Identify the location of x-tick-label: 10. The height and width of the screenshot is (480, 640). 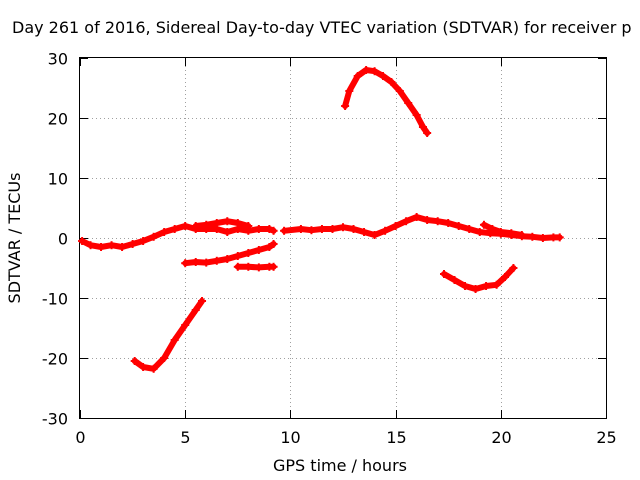
(290, 437).